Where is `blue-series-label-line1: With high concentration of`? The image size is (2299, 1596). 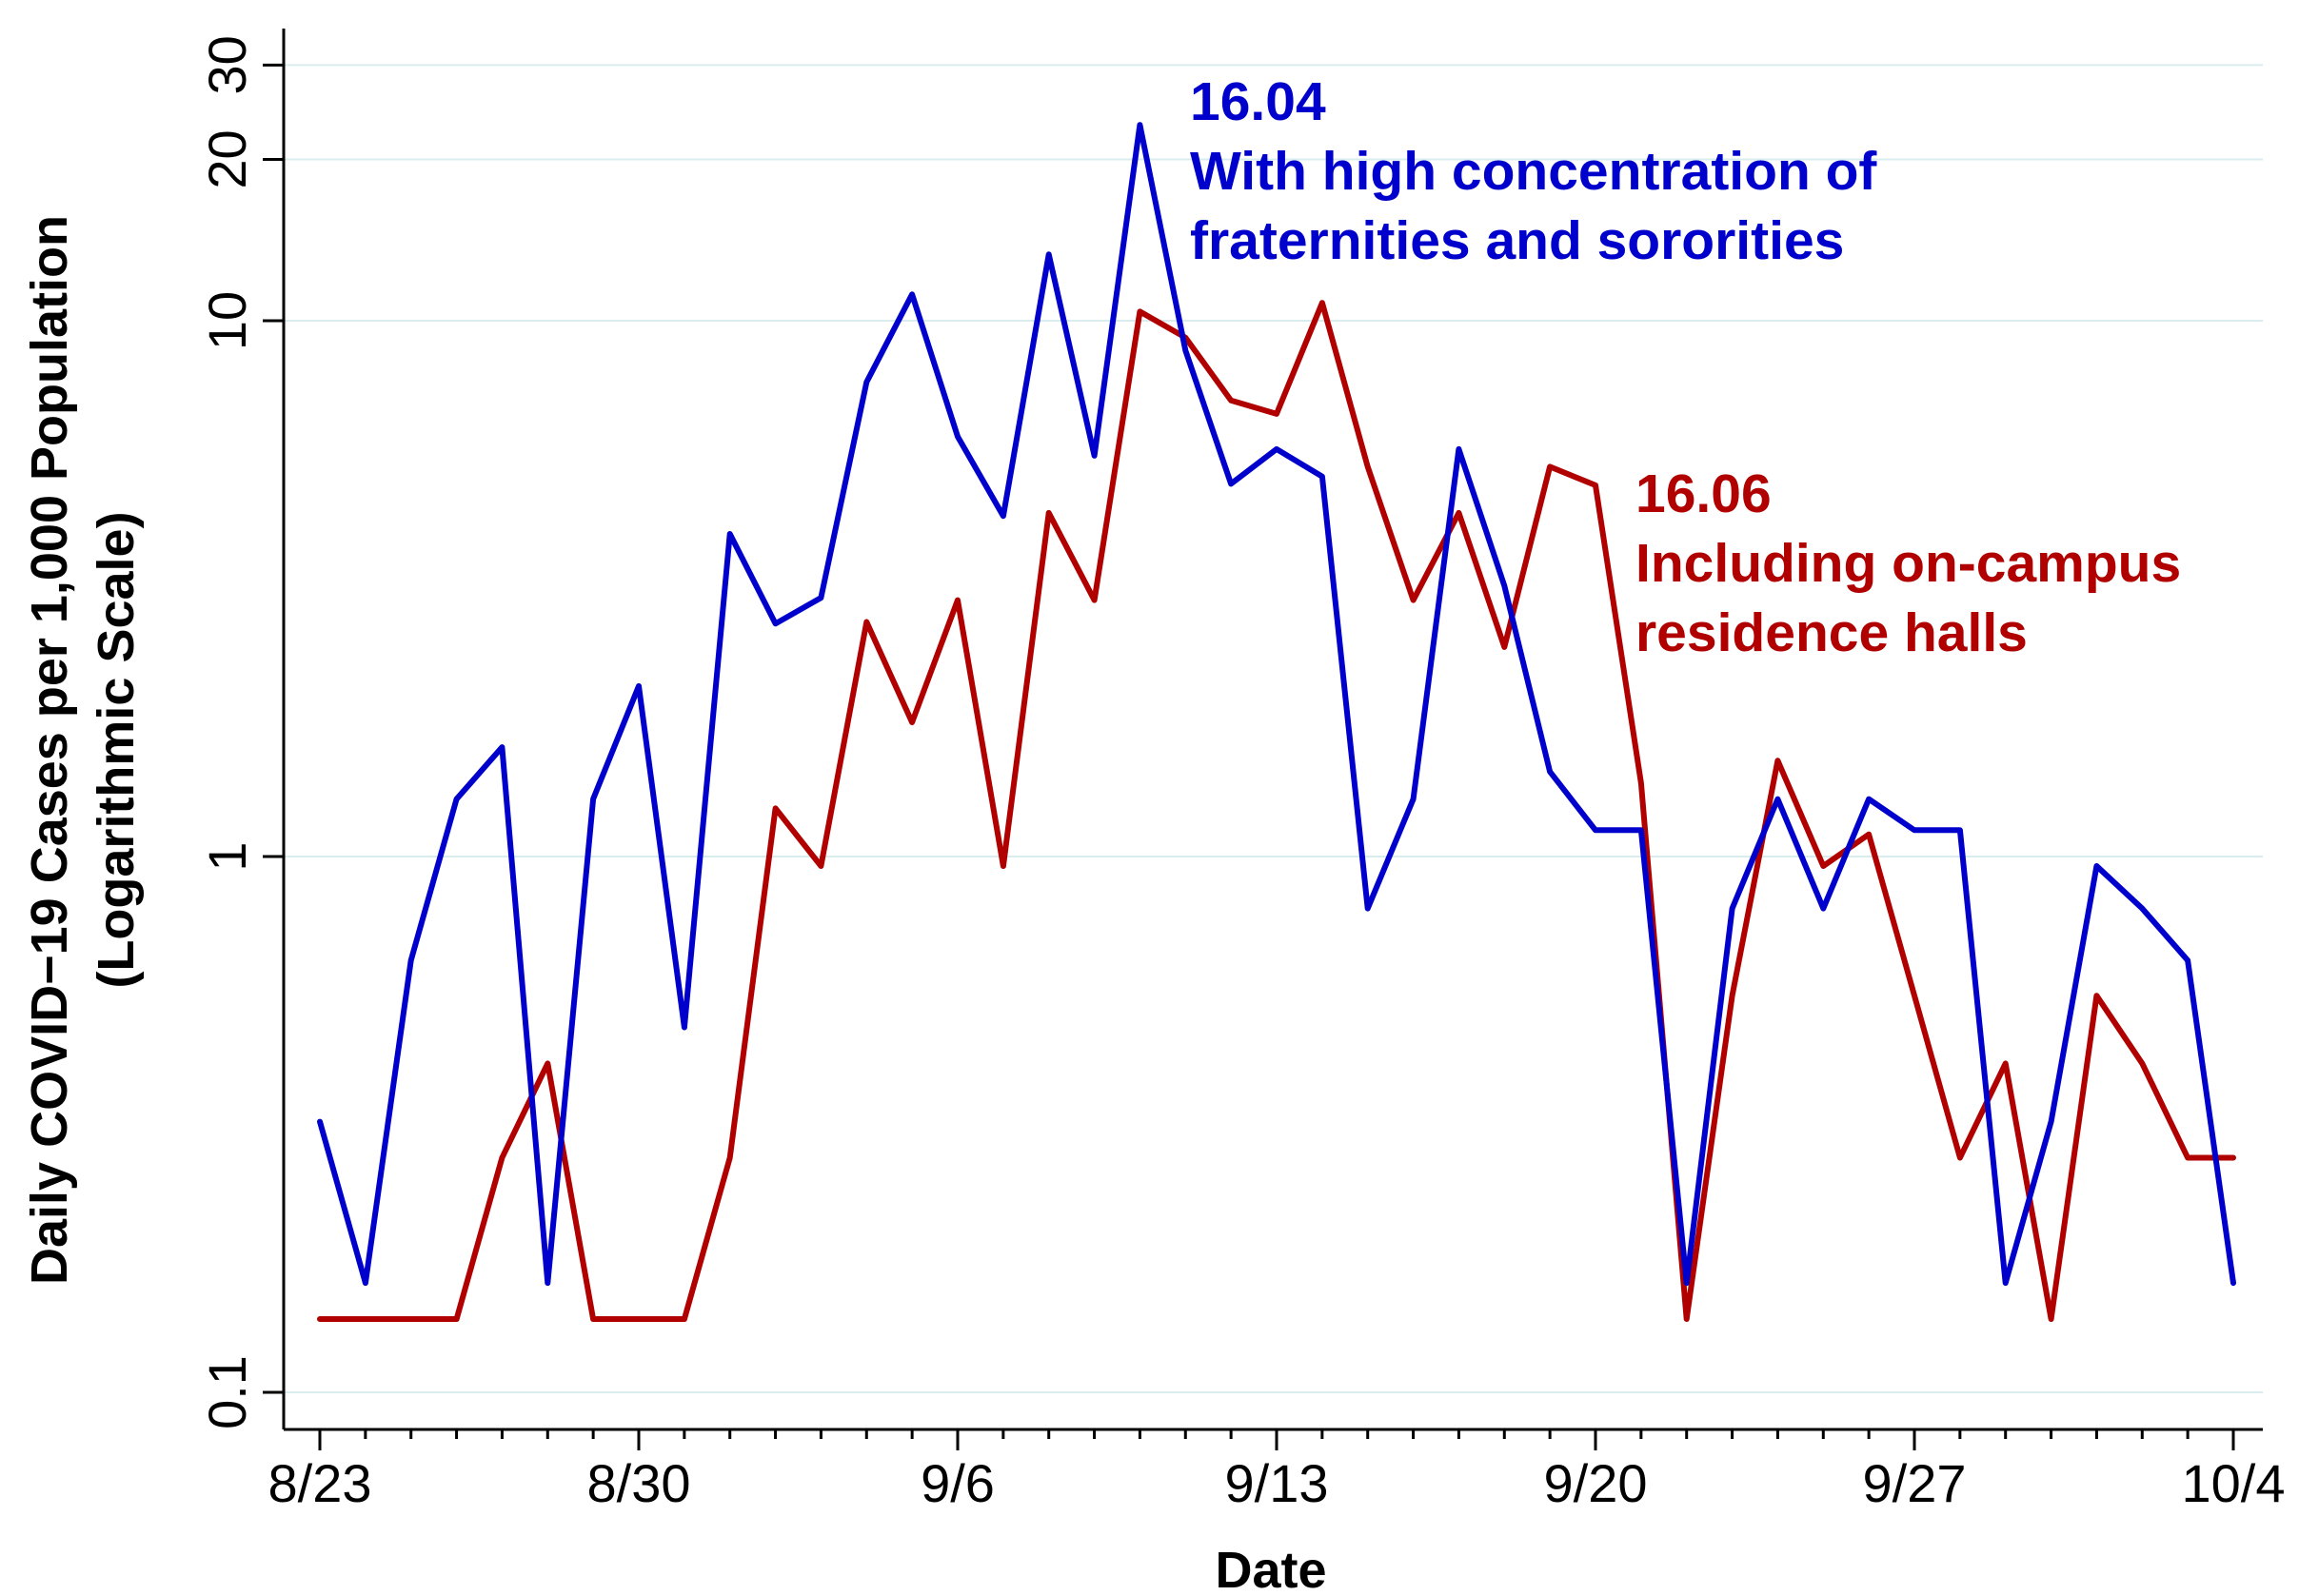
blue-series-label-line1: With high concentration of is located at coordinates (1533, 171).